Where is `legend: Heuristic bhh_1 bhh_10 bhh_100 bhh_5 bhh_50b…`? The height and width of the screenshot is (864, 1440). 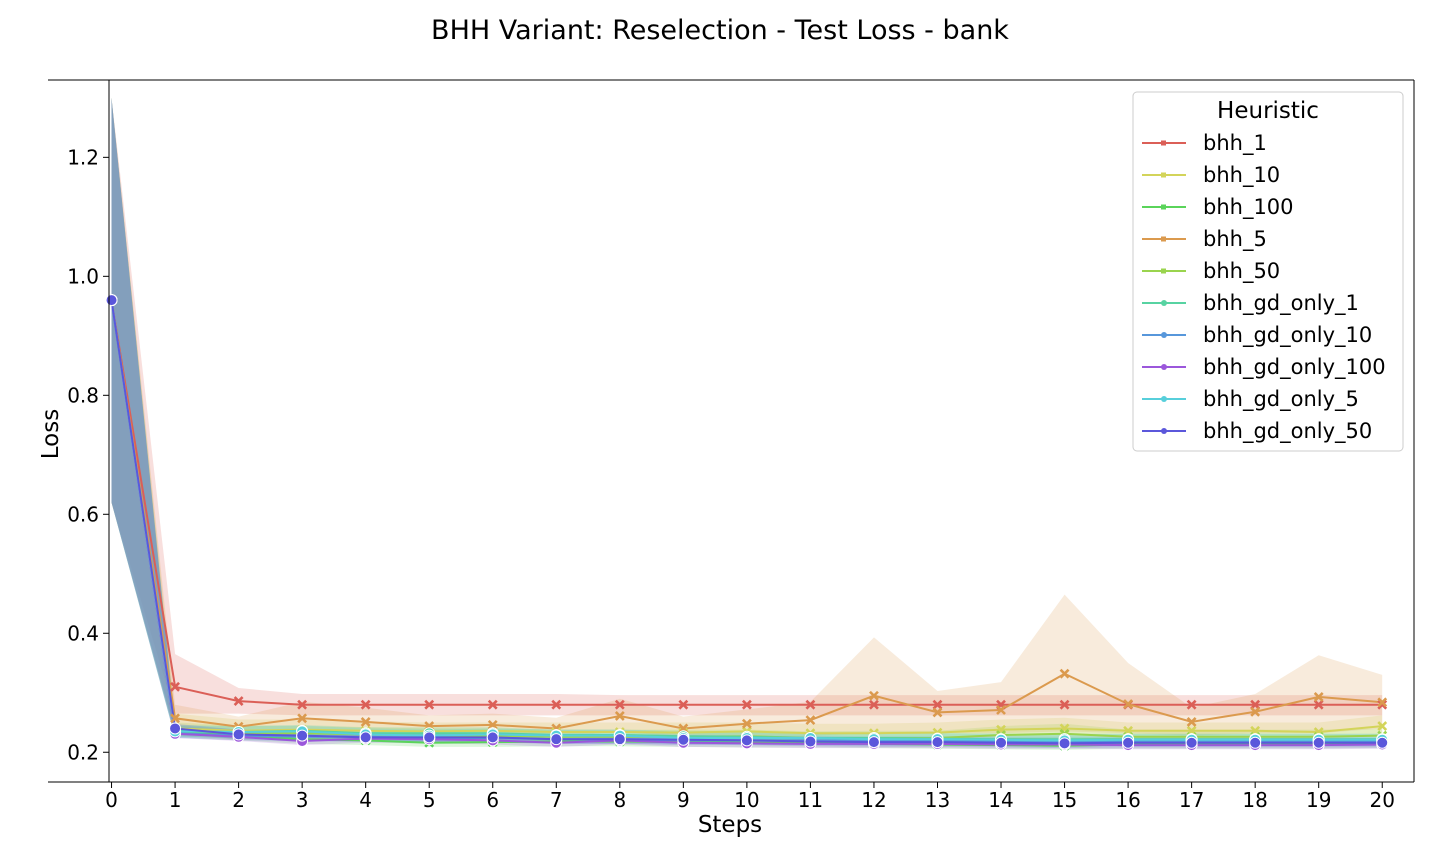
legend: Heuristic bhh_1 bhh_10 bhh_100 bhh_5 bhh_50b… is located at coordinates (1268, 271).